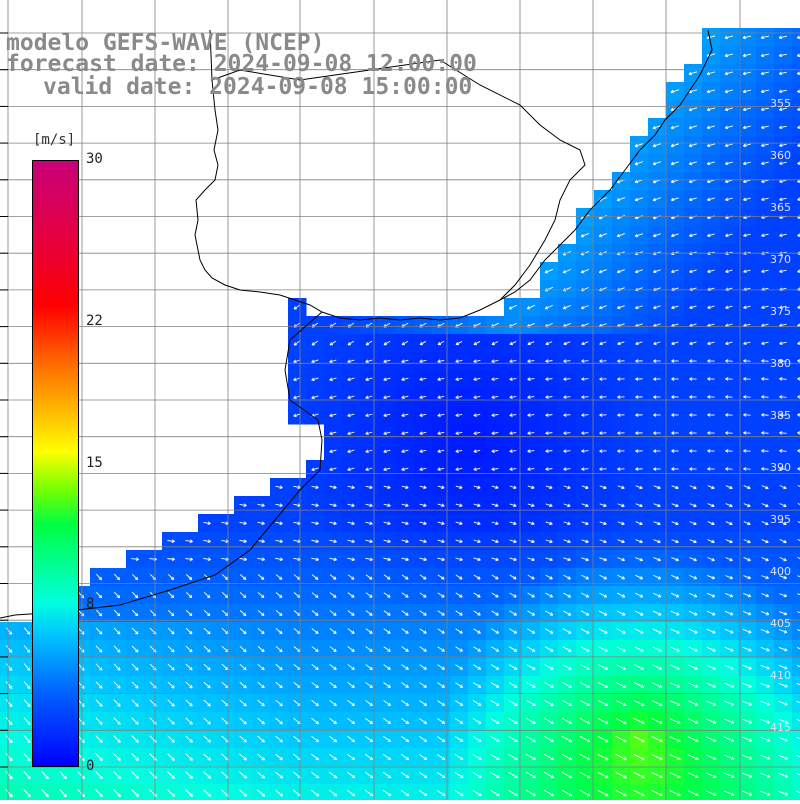 Image resolution: width=800 pixels, height=804 pixels. I want to click on colorbar, so click(55, 463).